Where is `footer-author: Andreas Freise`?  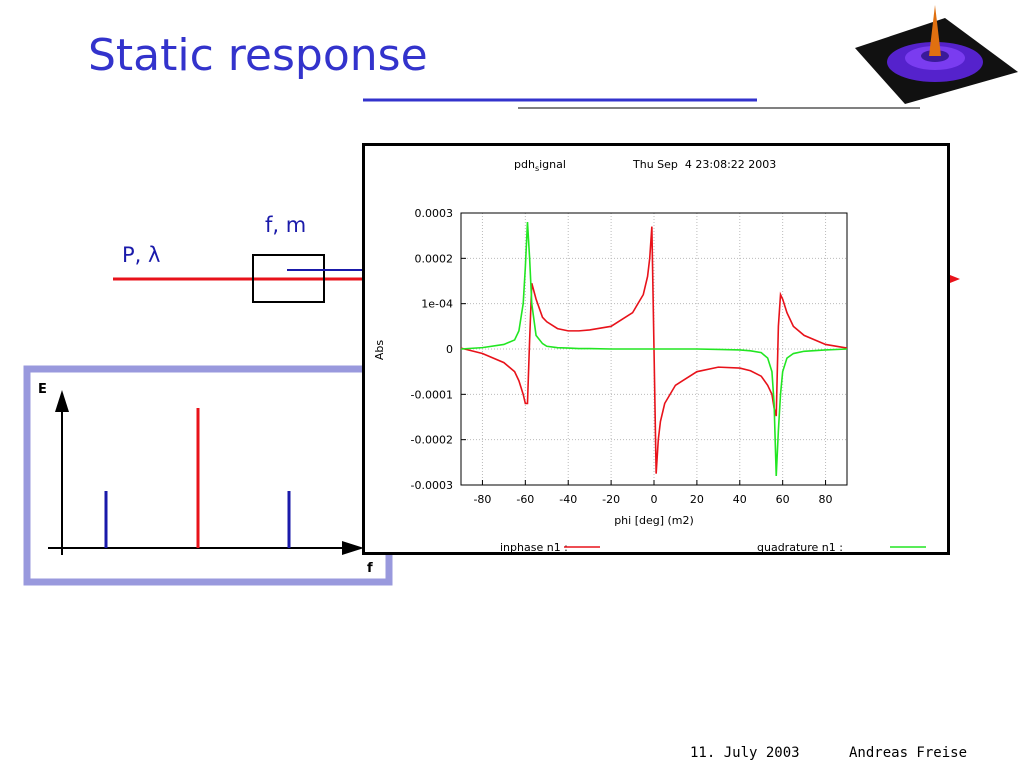 footer-author: Andreas Freise is located at coordinates (908, 753).